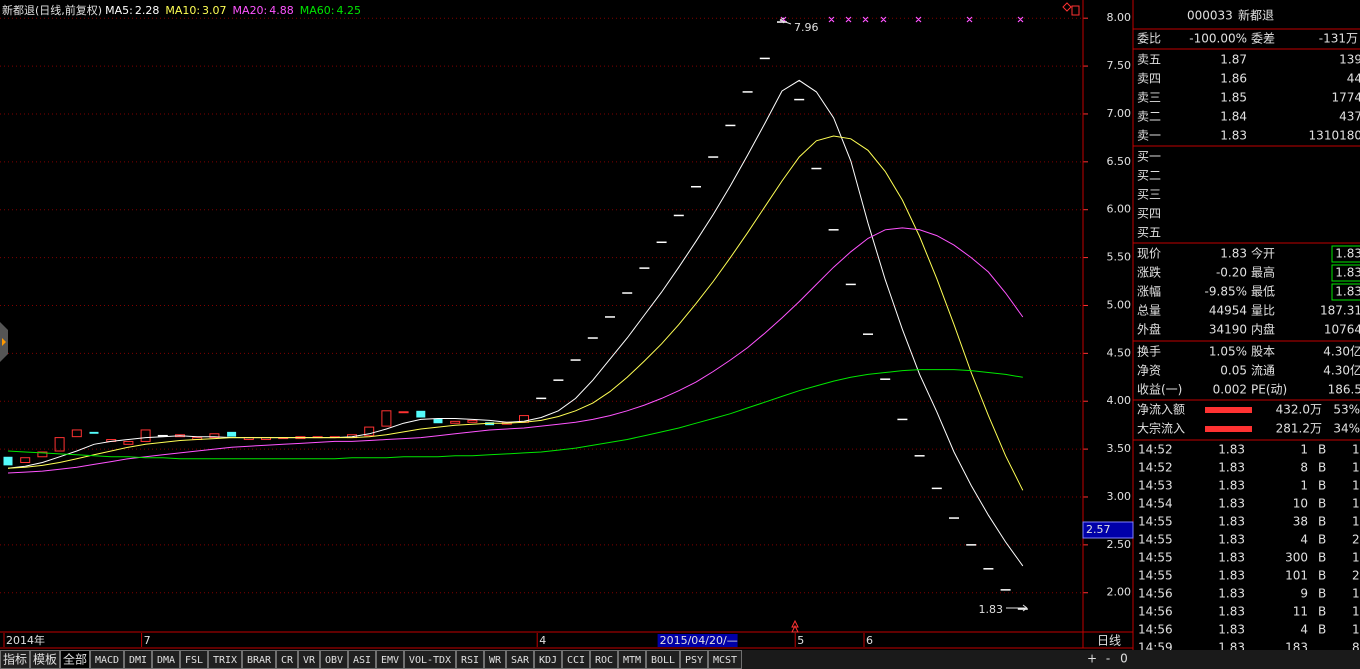 Image resolution: width=1360 pixels, height=669 pixels. Describe the element at coordinates (663, 660) in the screenshot. I see `tab-label: BOLL` at that location.